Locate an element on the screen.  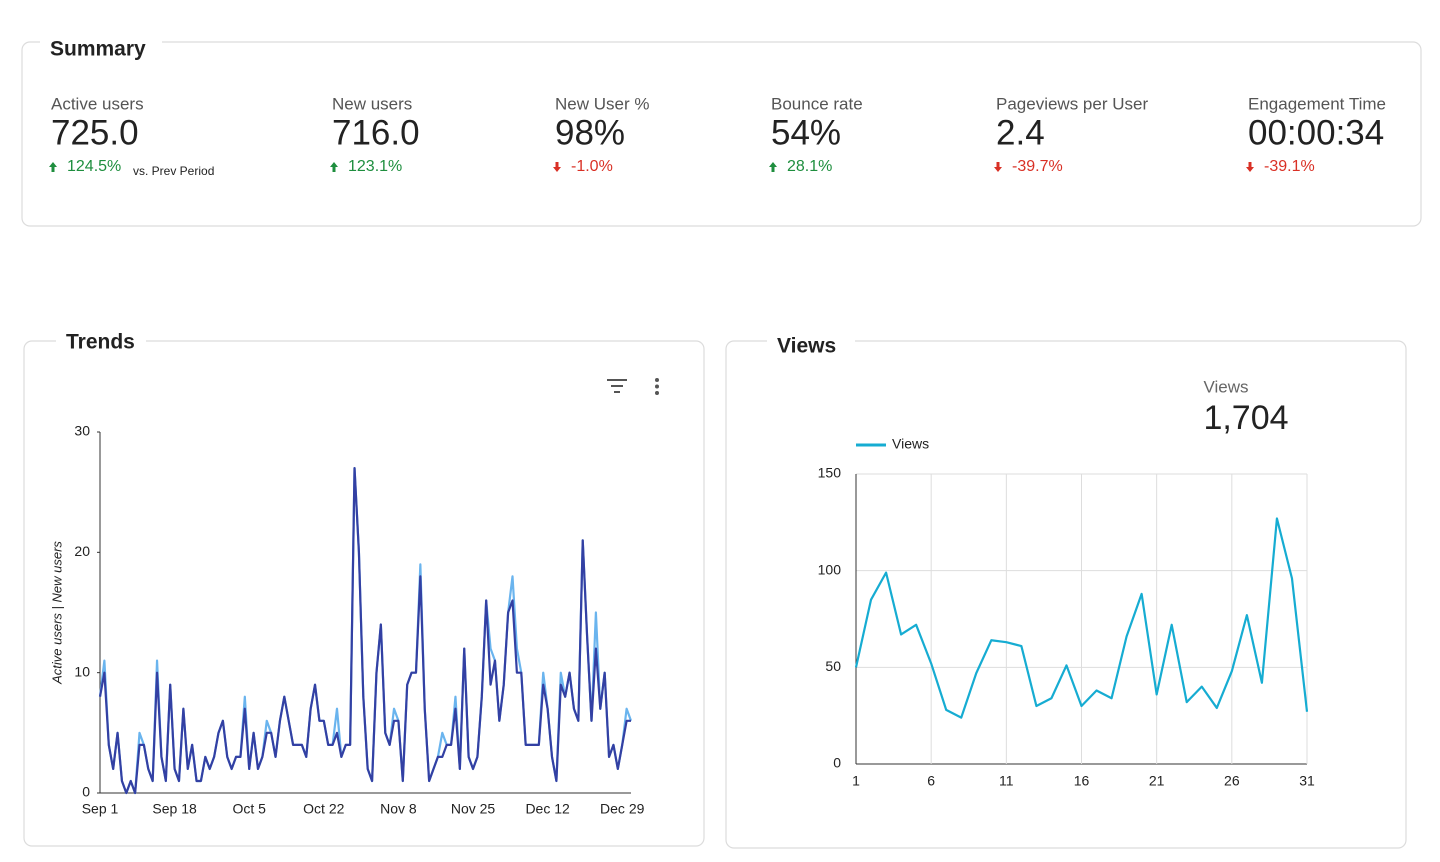
metric-label: Engagement Time is located at coordinates (1317, 103).